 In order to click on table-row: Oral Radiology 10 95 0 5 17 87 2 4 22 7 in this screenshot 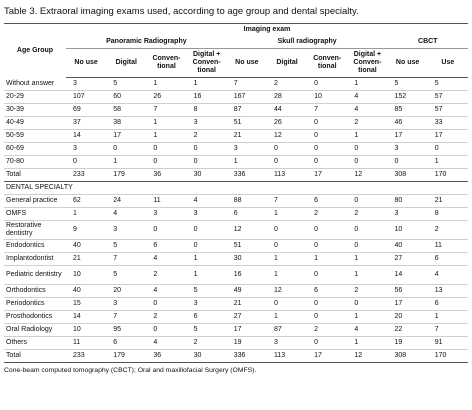, I will do `click(236, 330)`.